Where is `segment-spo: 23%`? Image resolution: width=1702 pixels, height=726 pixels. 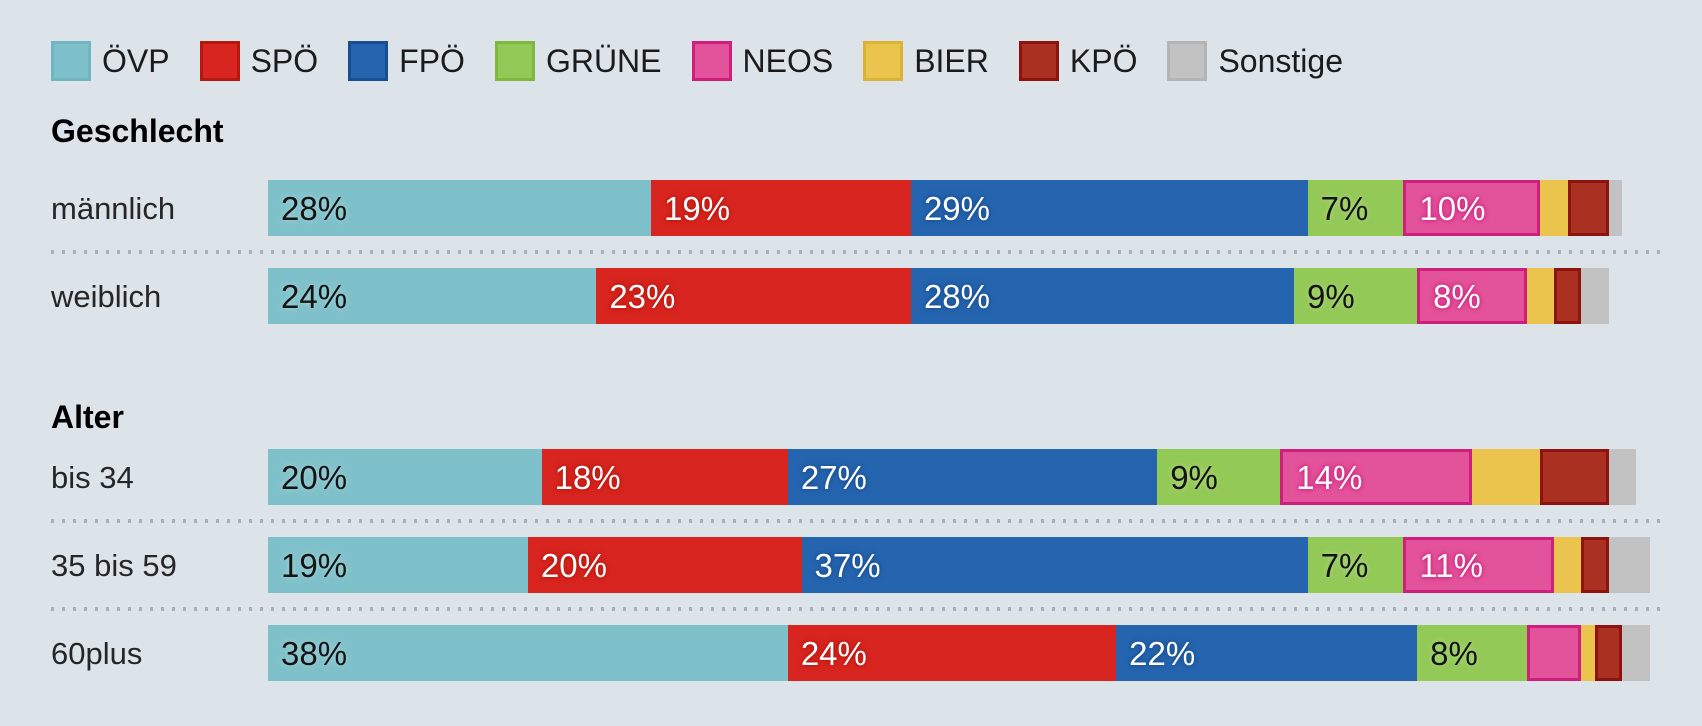
segment-spo: 23% is located at coordinates (753, 296).